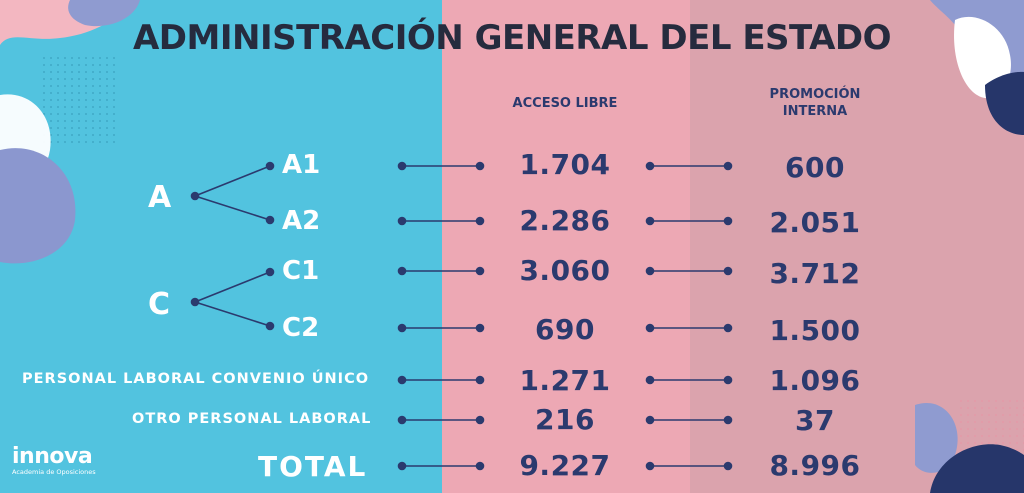  What do you see at coordinates (313, 466) in the screenshot?
I see `row-label-total: TOTAL` at bounding box center [313, 466].